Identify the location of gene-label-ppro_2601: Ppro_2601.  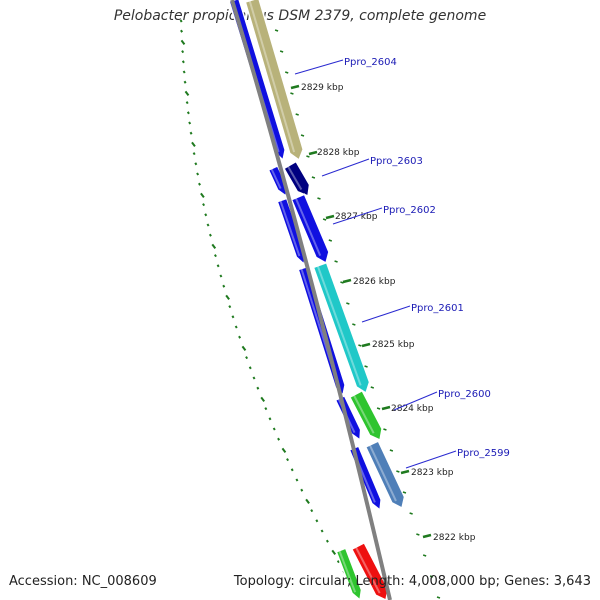
(437, 308).